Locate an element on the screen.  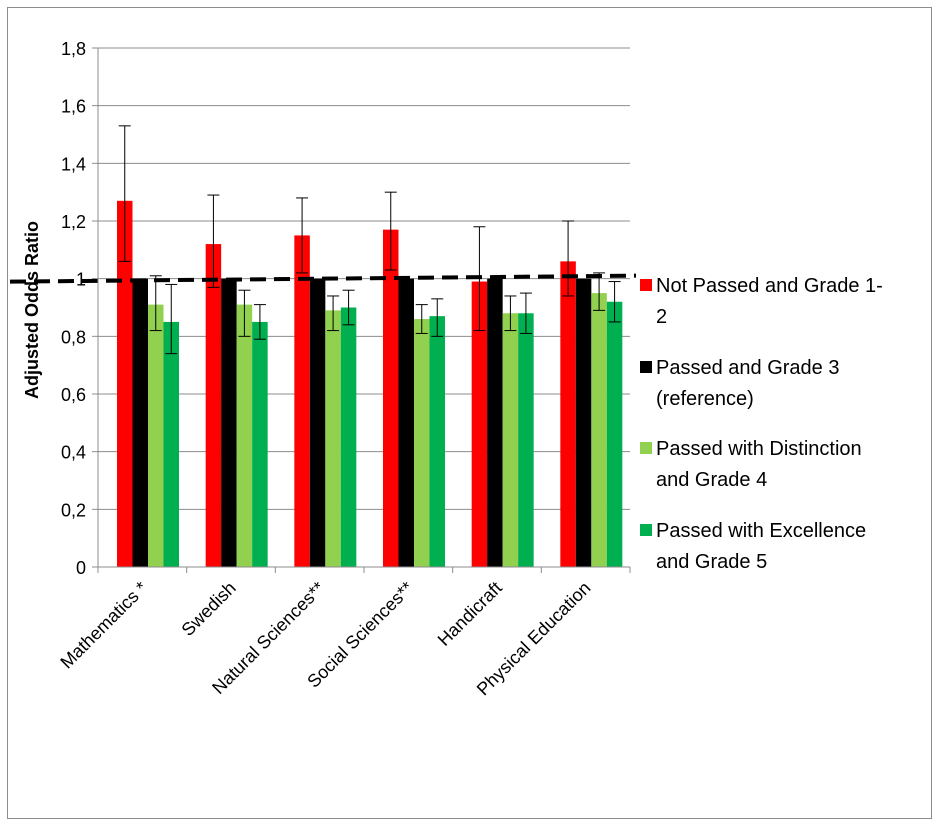
legend-entry: Passed with Excellence and Grade 5 is located at coordinates (761, 546).